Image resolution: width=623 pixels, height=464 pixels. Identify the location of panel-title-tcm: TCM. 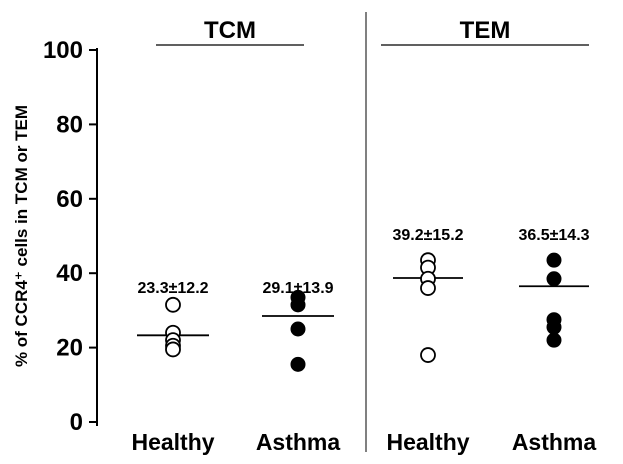
(230, 30).